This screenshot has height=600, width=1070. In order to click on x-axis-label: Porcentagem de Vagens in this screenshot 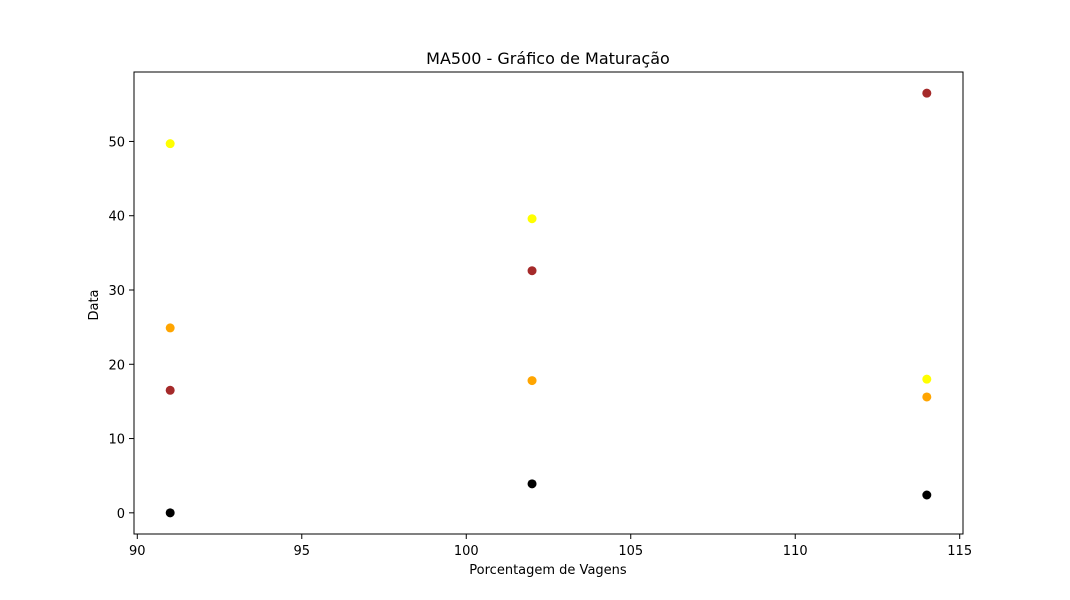, I will do `click(548, 570)`.